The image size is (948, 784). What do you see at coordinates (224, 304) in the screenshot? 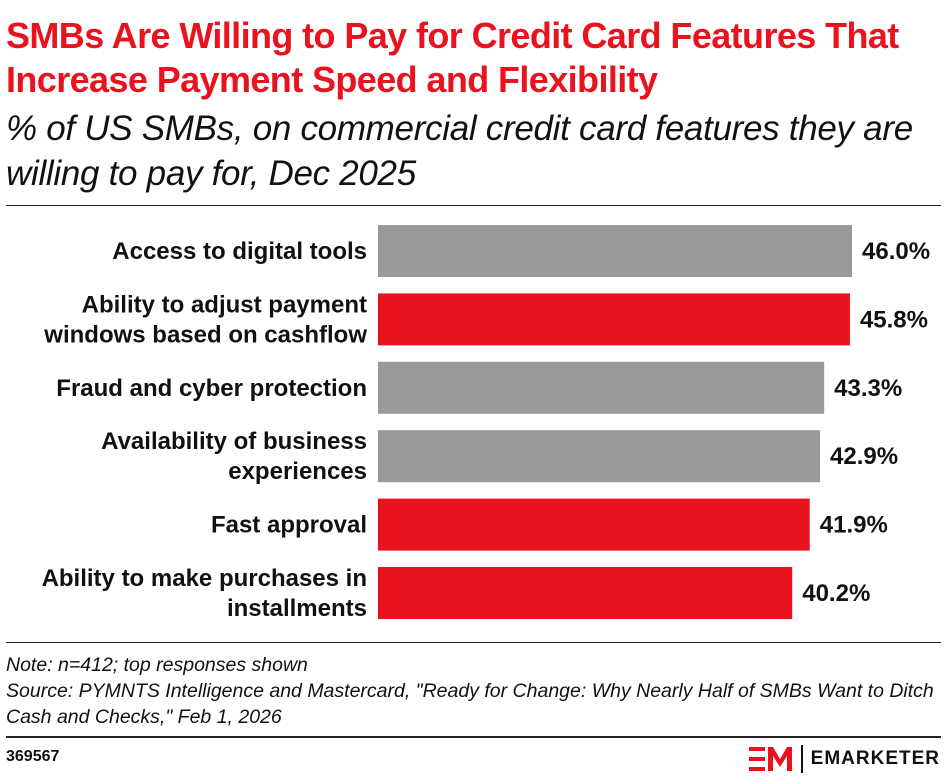
I see `category-label-1-0: Ability to adjust payment` at bounding box center [224, 304].